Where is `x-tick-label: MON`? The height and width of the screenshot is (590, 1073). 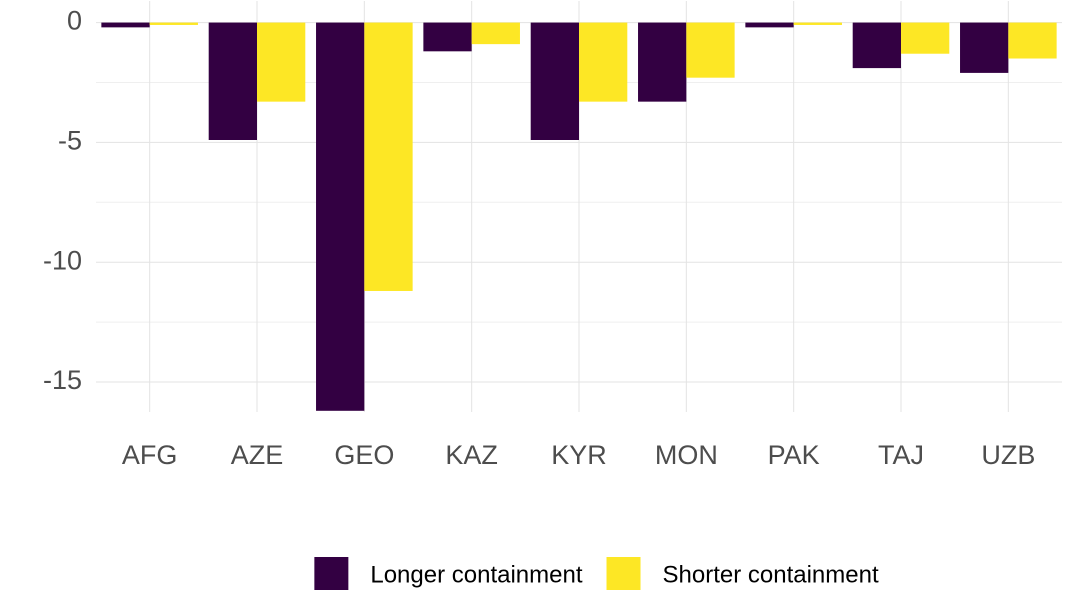
x-tick-label: MON is located at coordinates (686, 455).